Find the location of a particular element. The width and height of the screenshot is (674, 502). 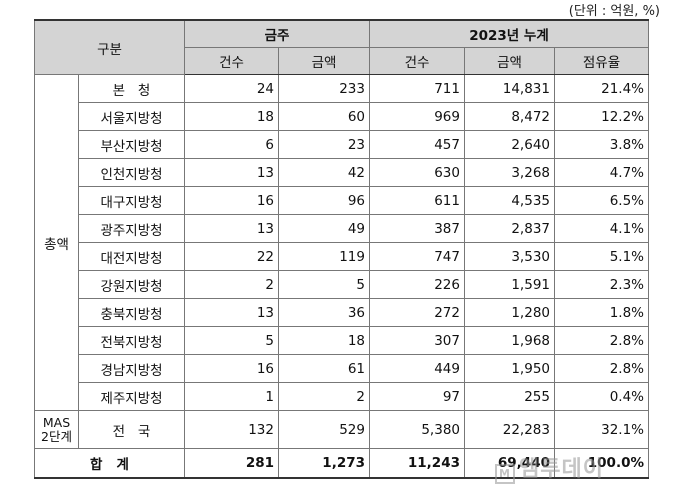

week-count: 22 is located at coordinates (231, 256).